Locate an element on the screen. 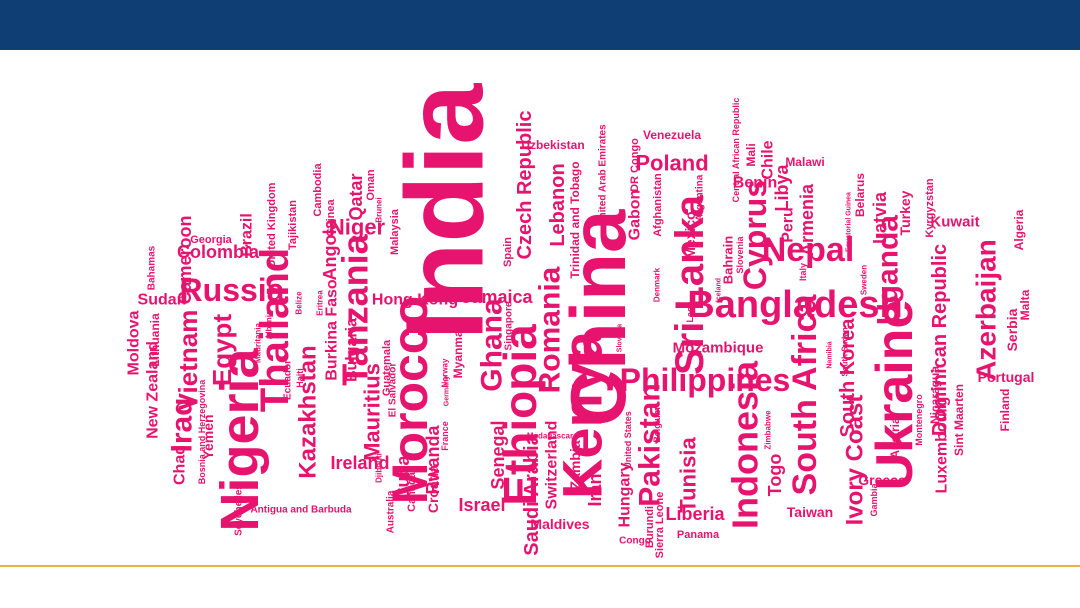 The width and height of the screenshot is (1080, 608). cloud-word: Spain is located at coordinates (508, 252).